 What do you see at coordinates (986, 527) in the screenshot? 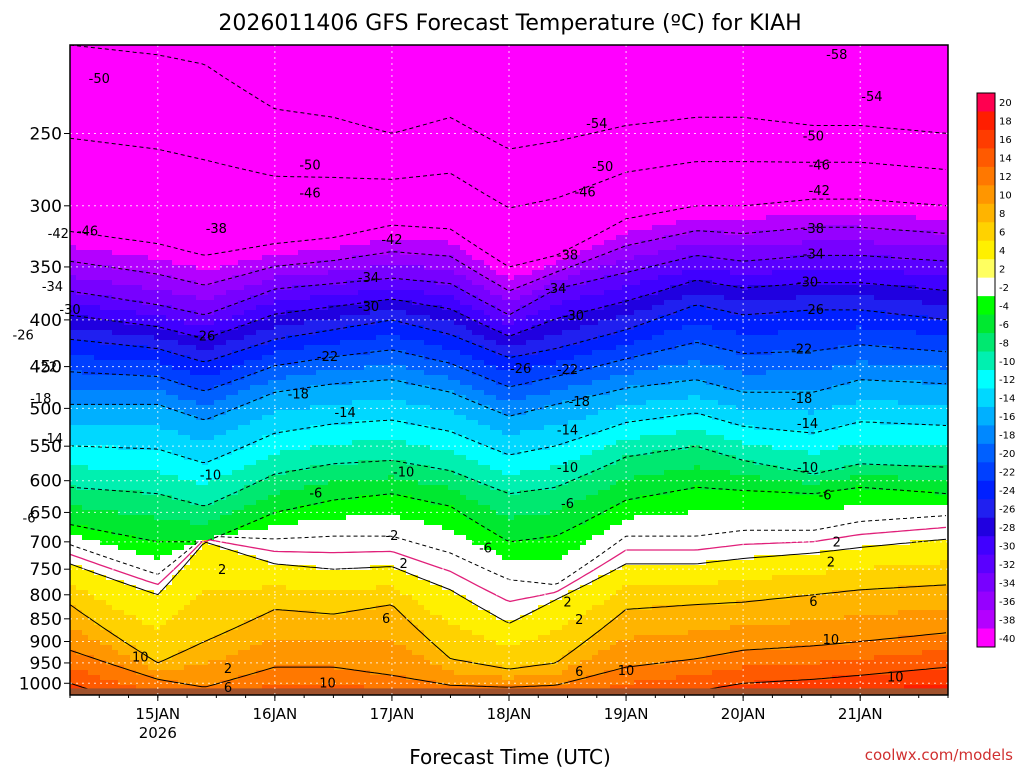
I see `colorbar-swatch` at bounding box center [986, 527].